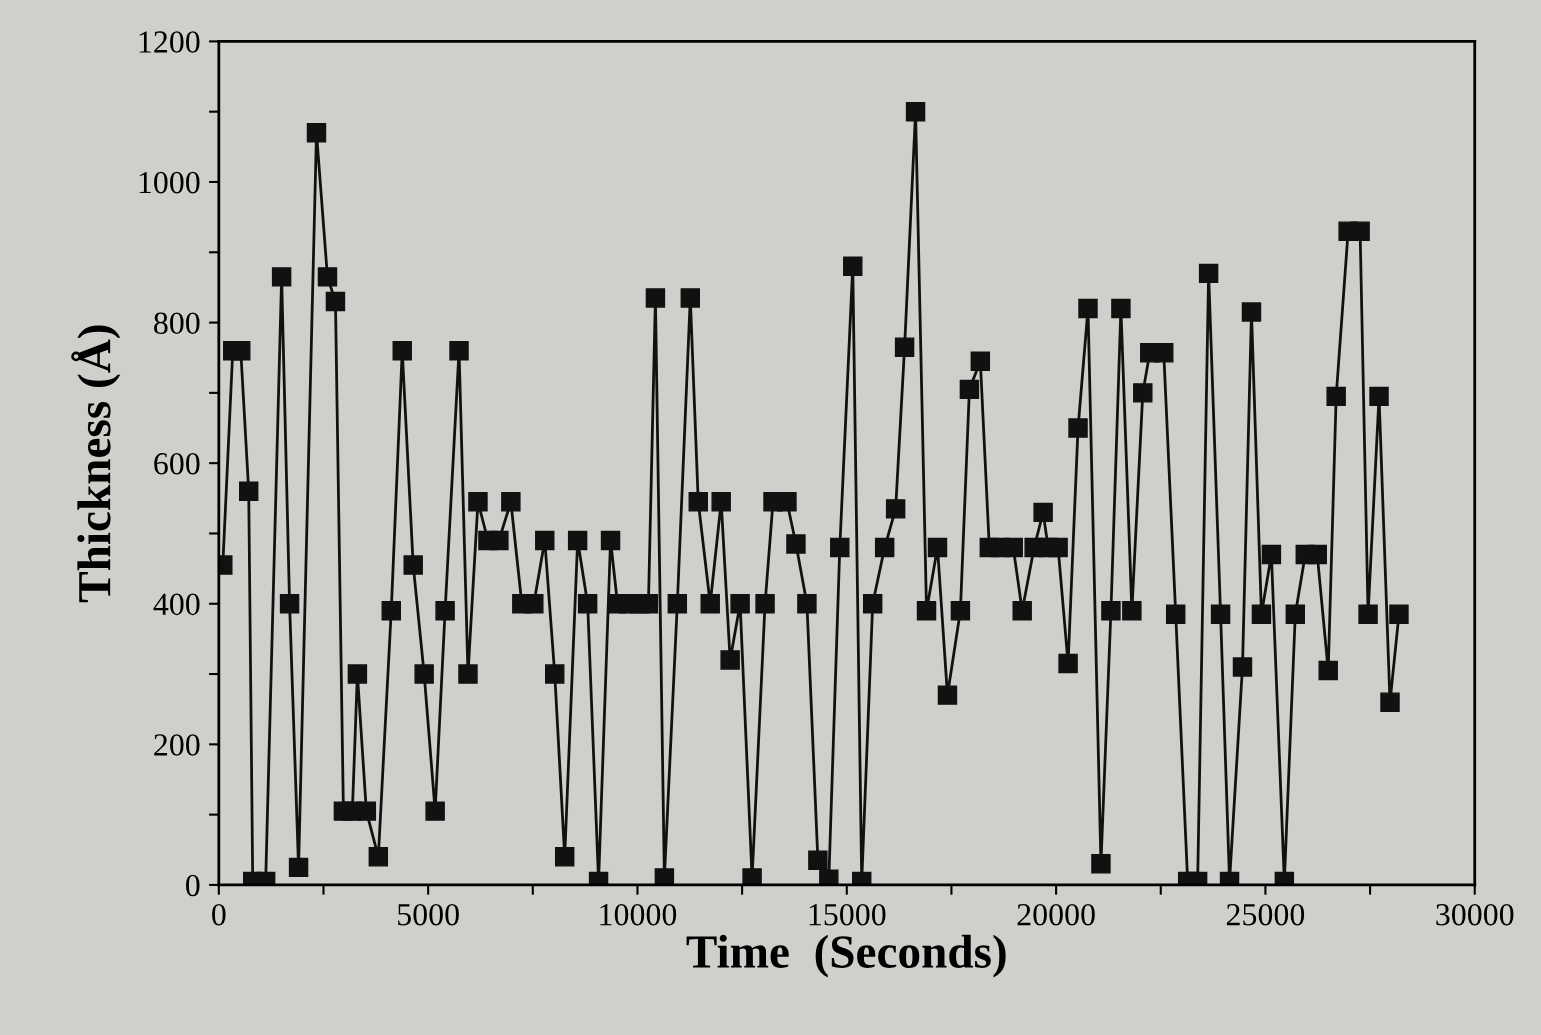 Image resolution: width=1541 pixels, height=1035 pixels. What do you see at coordinates (428, 914) in the screenshot?
I see `x-tick-label: 5000` at bounding box center [428, 914].